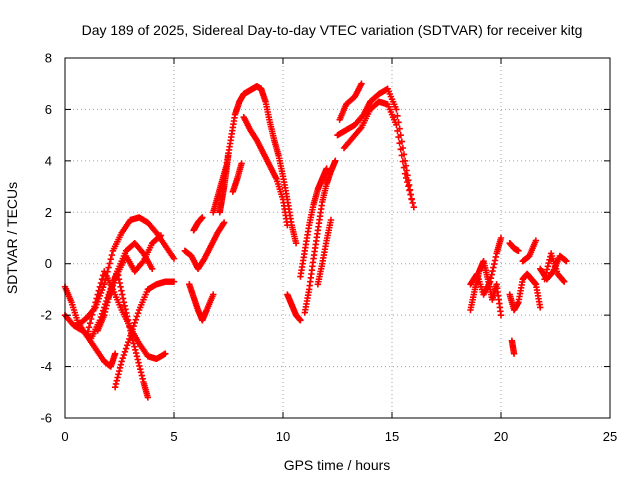 The height and width of the screenshot is (480, 640). Describe the element at coordinates (48, 58) in the screenshot. I see `y-tick-label: 8` at that location.